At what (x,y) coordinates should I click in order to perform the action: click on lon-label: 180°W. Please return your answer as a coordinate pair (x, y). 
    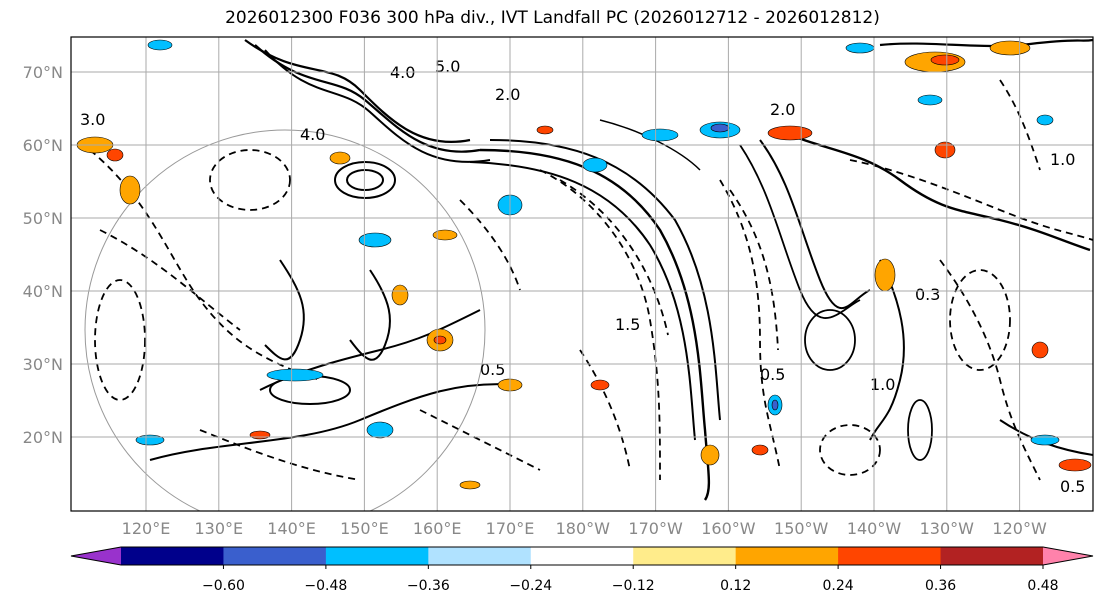
    Looking at the image, I should click on (583, 528).